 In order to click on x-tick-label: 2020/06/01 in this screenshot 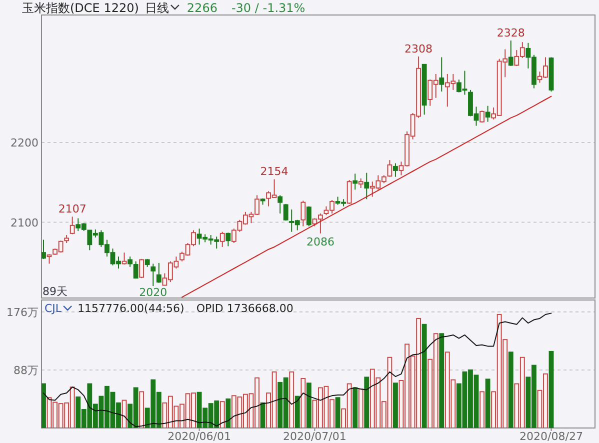, I will do `click(199, 436)`.